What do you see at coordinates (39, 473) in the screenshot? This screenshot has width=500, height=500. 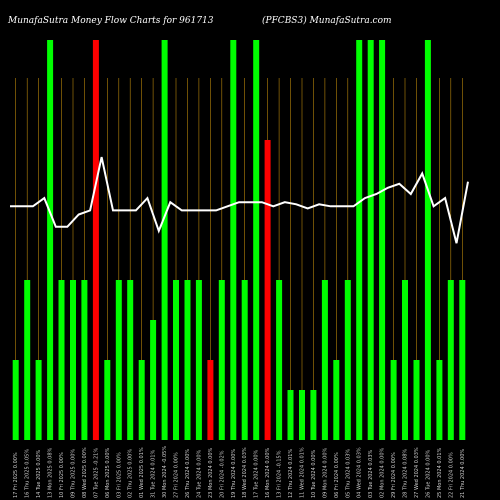 I see `x-tick-label: 14 Tue 2025 0.00%` at bounding box center [39, 473].